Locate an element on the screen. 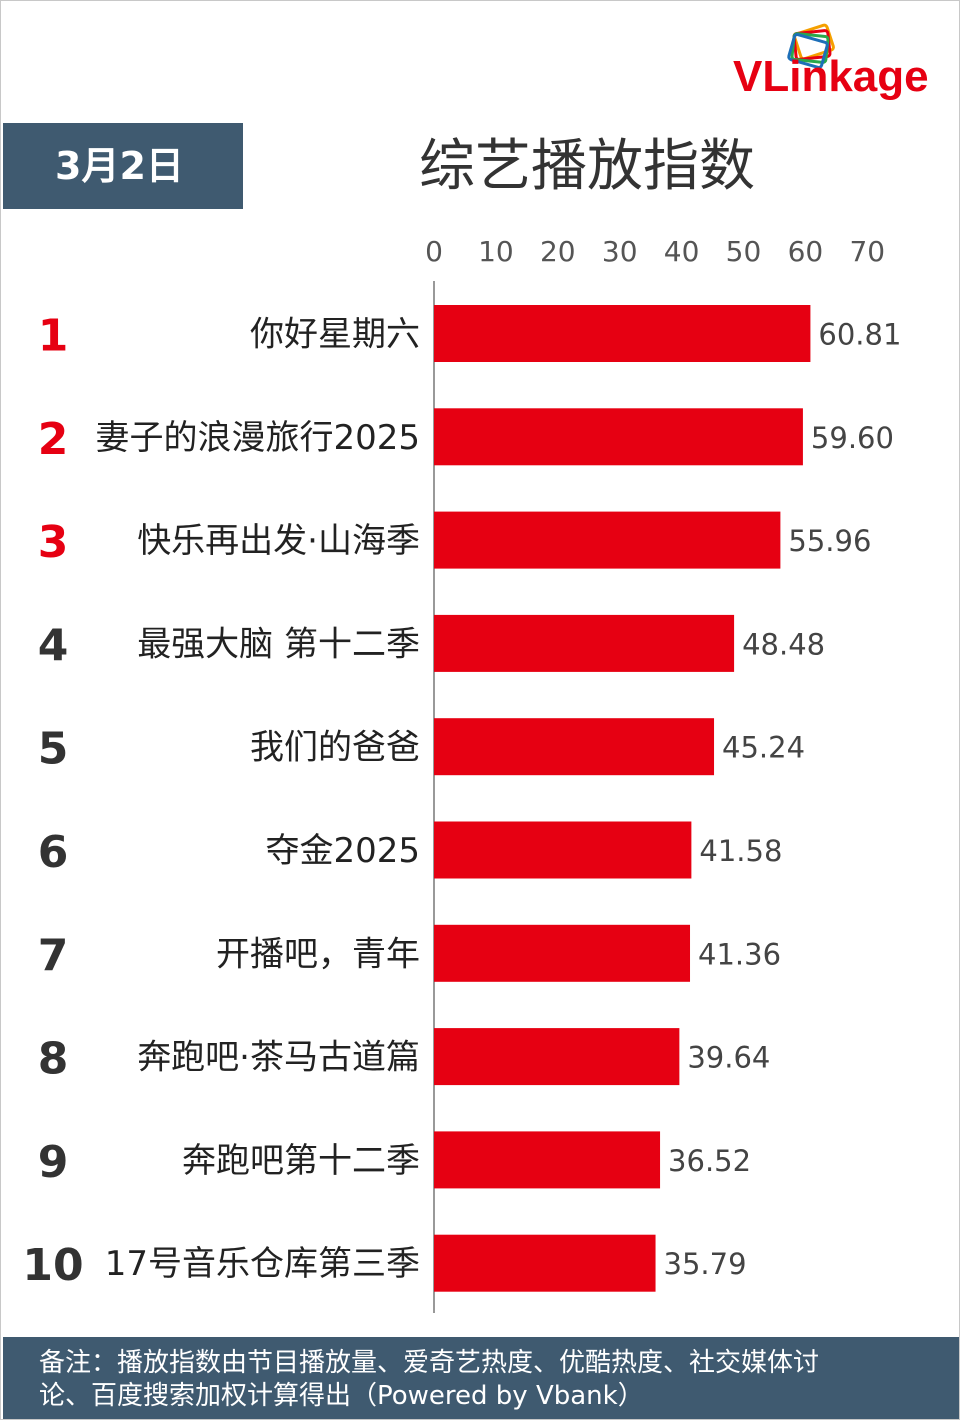 This screenshot has width=960, height=1420. rank-number: 8 is located at coordinates (53, 1059).